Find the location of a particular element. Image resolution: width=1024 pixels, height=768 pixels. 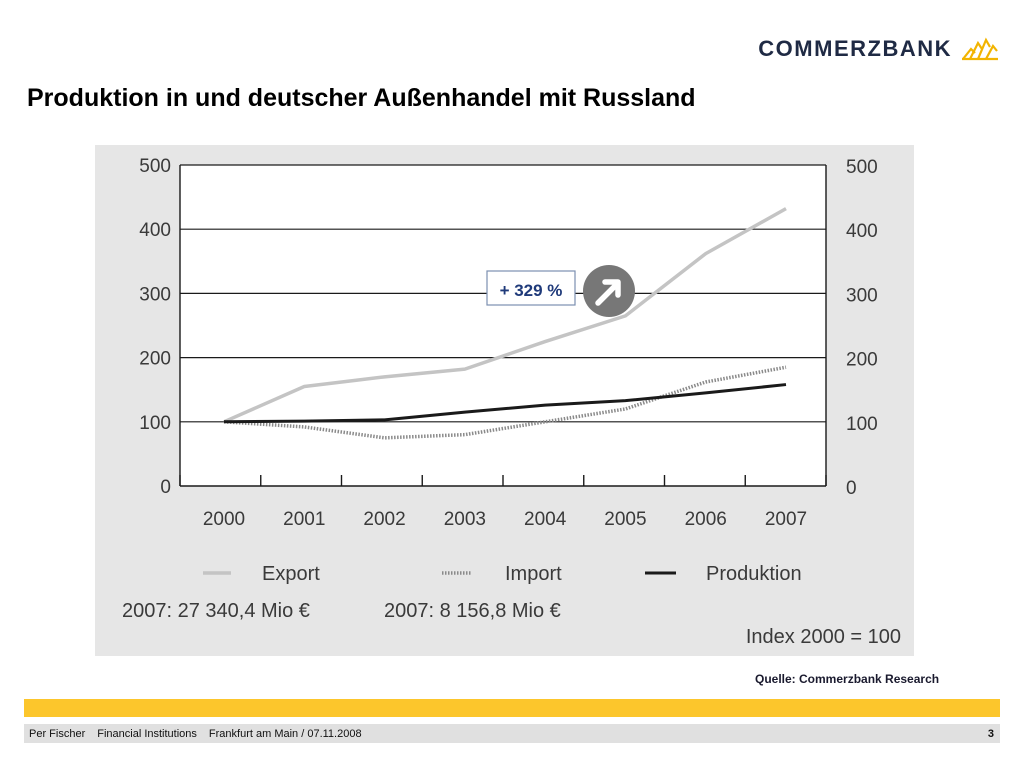

y-tick-label: 300 is located at coordinates (155, 294).